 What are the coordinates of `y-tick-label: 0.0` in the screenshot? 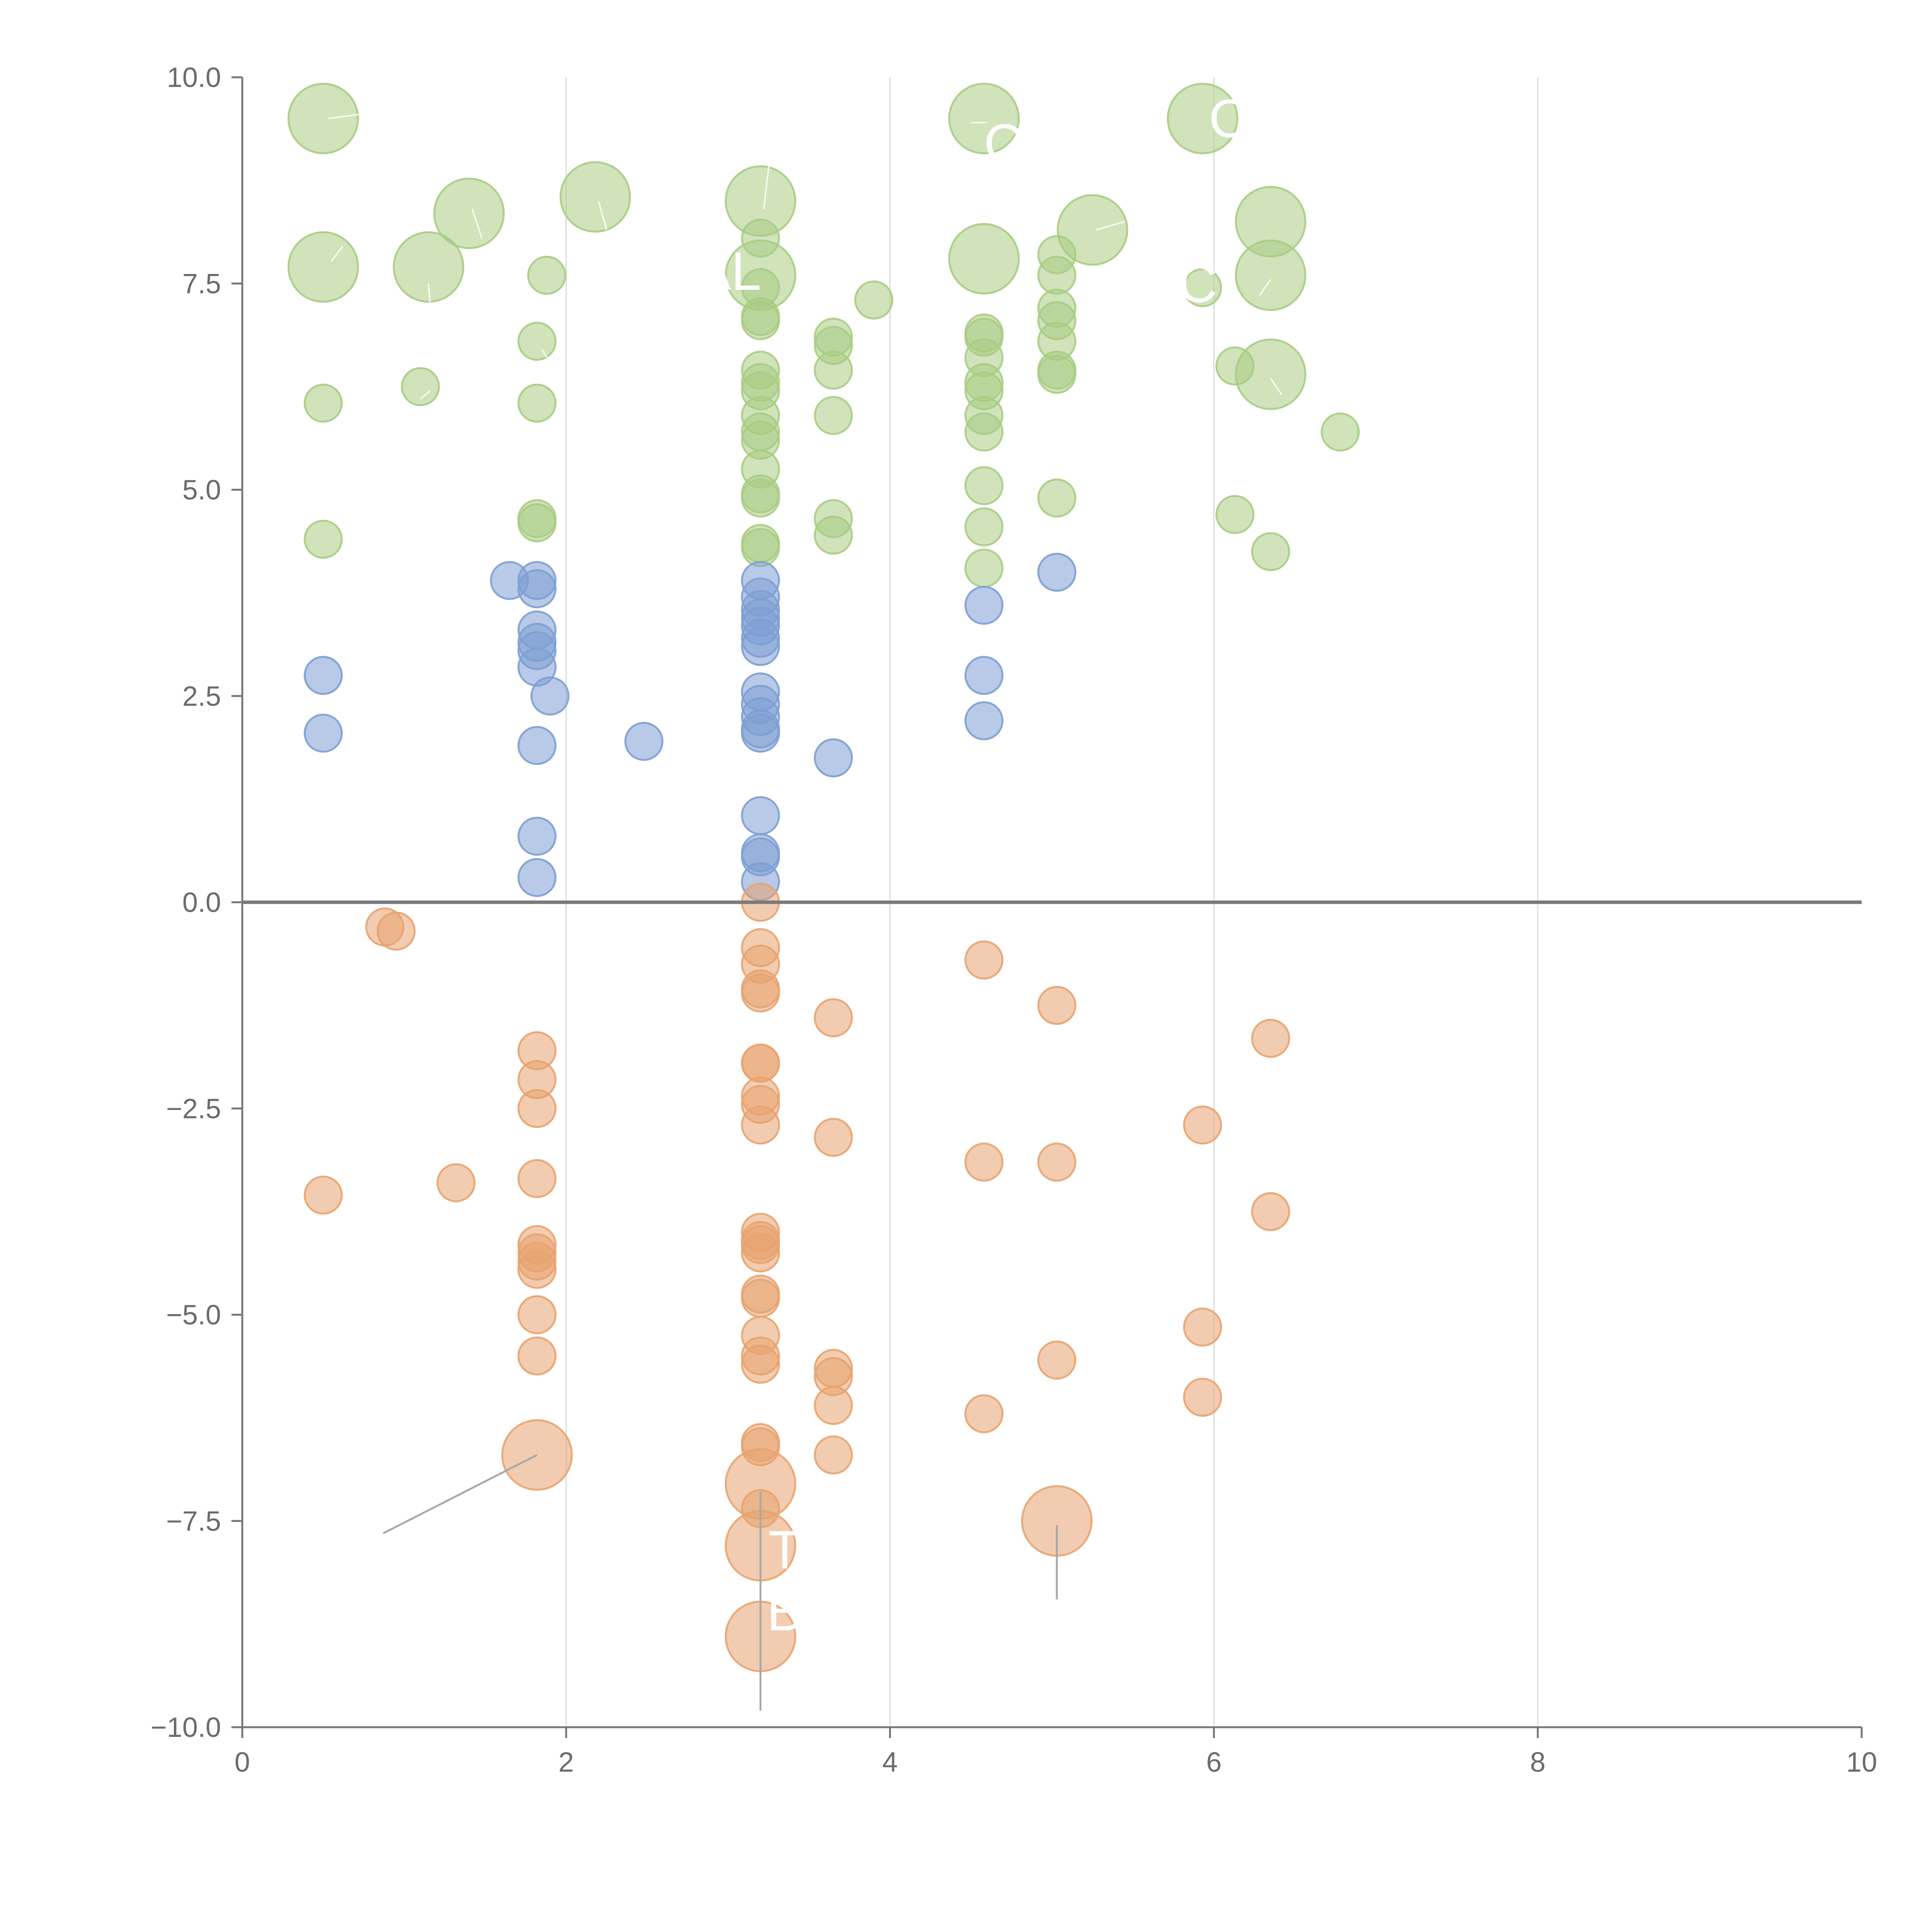 It's located at (202, 903).